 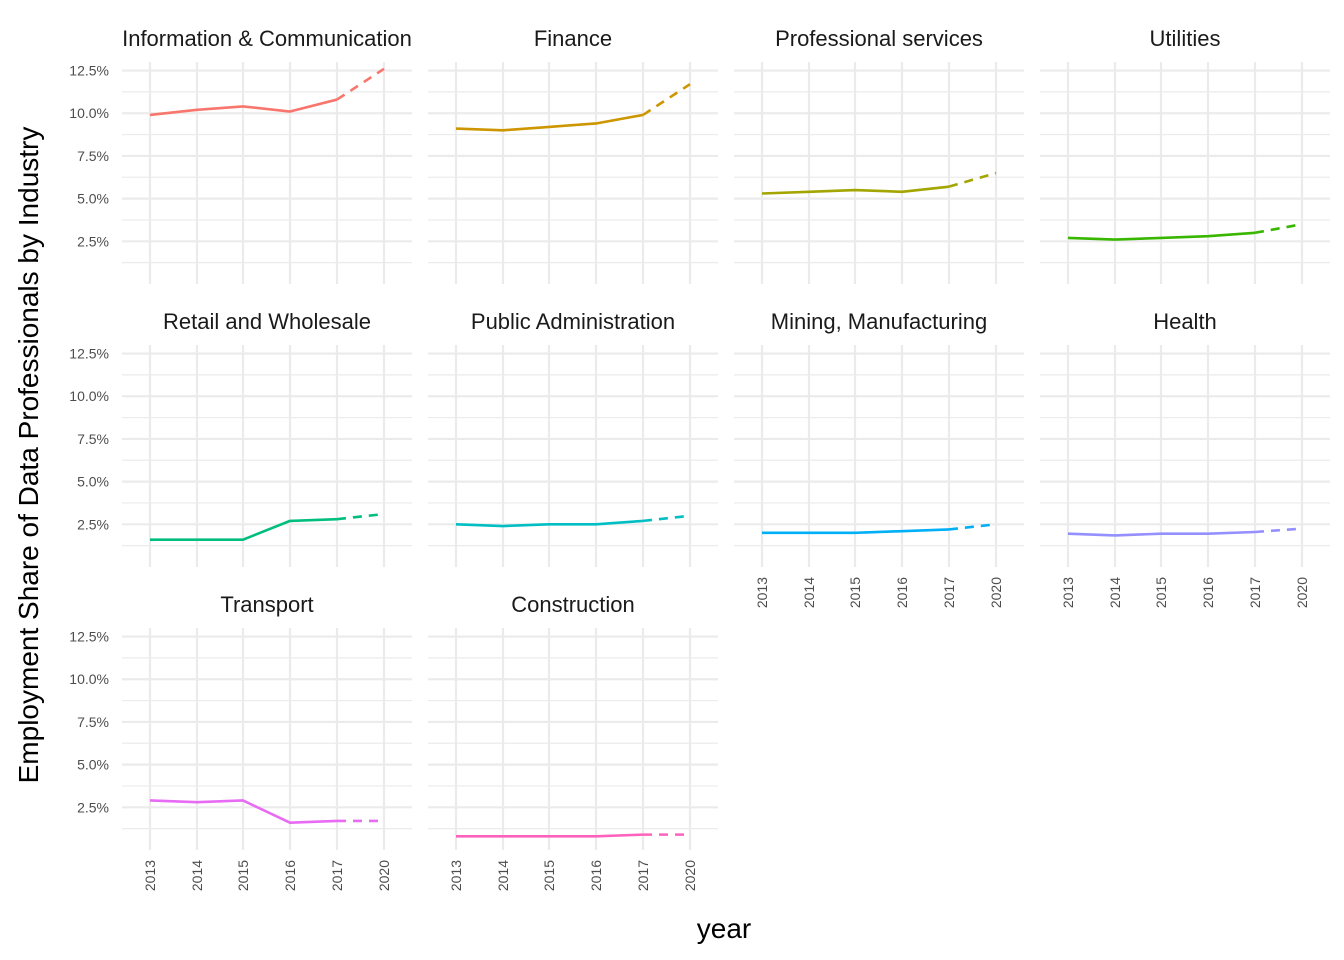 What do you see at coordinates (267, 321) in the screenshot?
I see `facet-title: Retail and Wholesale` at bounding box center [267, 321].